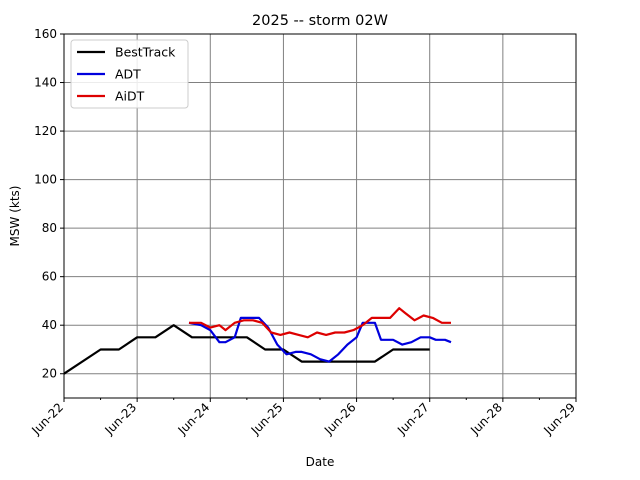 The height and width of the screenshot is (480, 640). I want to click on series-line-besttrack, so click(246, 349).